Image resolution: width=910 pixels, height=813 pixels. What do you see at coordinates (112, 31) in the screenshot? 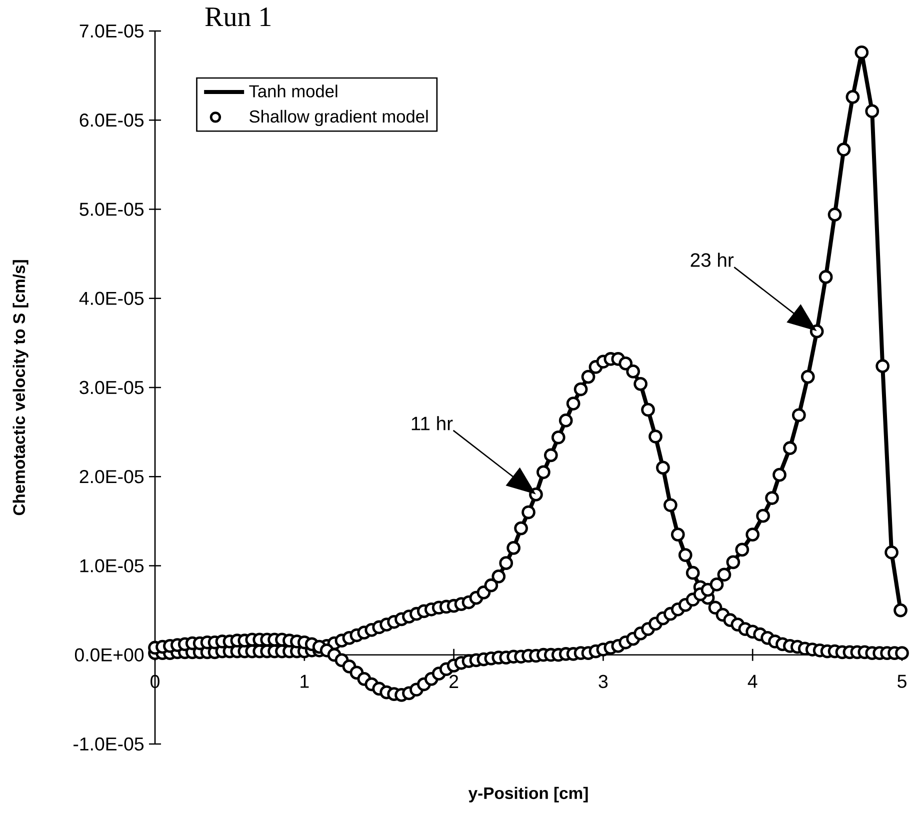
I see `y-tick-label: 7.0E-05` at bounding box center [112, 31].